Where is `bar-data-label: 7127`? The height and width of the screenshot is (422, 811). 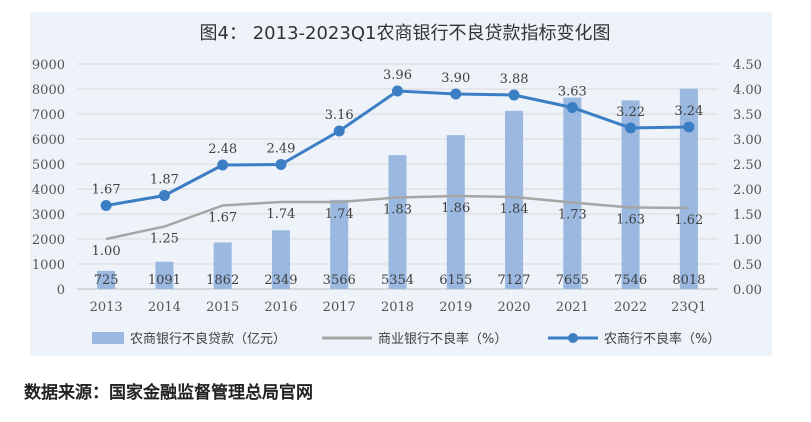
bar-data-label: 7127 is located at coordinates (513, 280).